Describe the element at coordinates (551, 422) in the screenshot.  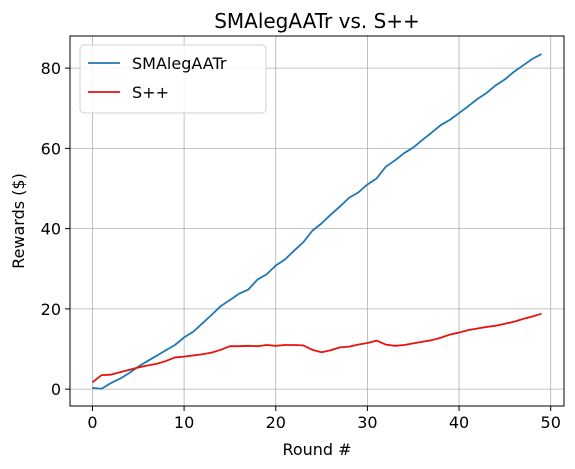
I see `x-tick-label: 50` at that location.